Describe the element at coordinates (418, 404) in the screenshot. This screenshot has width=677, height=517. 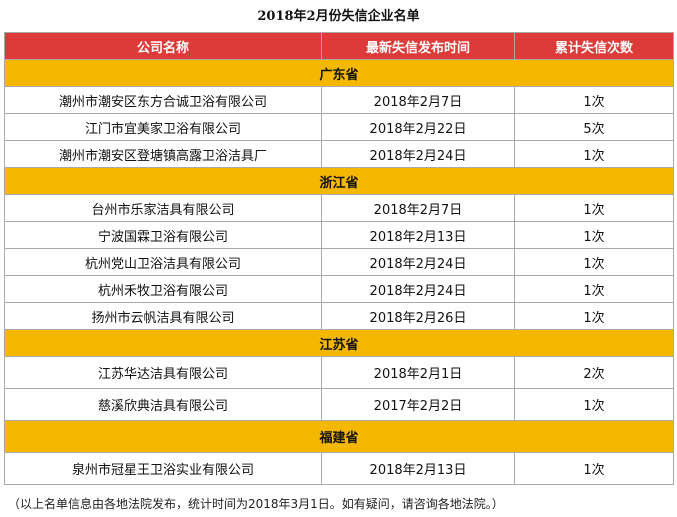
I see `date-cell: 2017年2月2日` at that location.